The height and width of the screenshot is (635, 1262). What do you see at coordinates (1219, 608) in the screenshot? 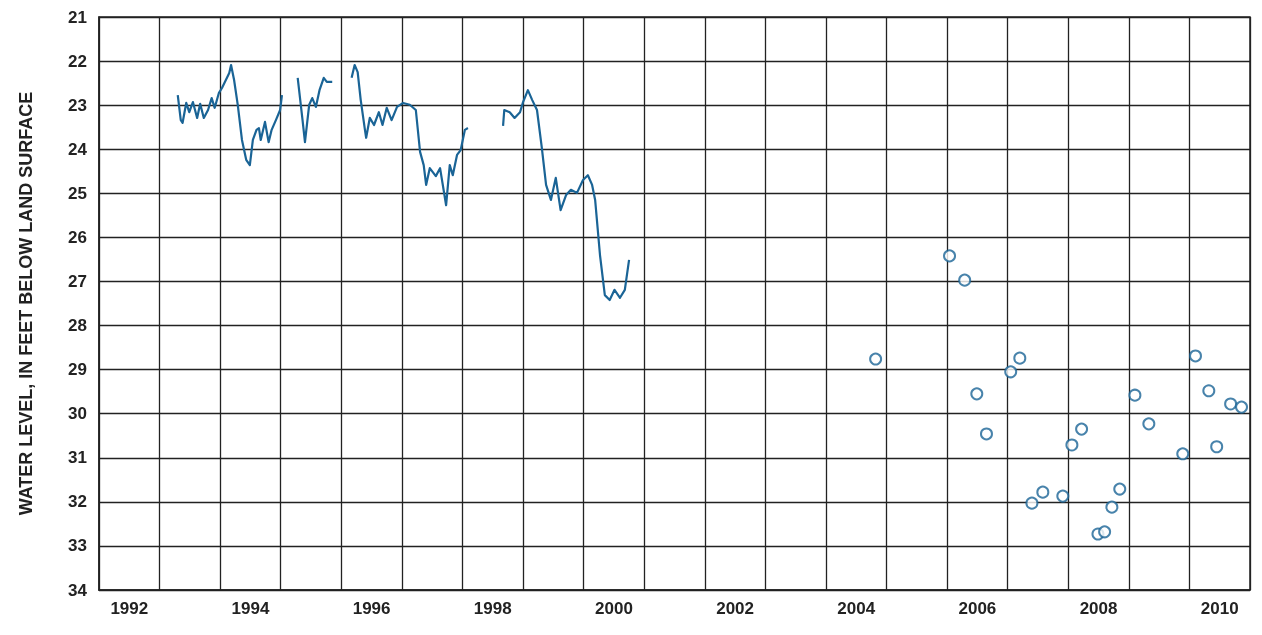
I see `x-tick-label: 2010` at bounding box center [1219, 608].